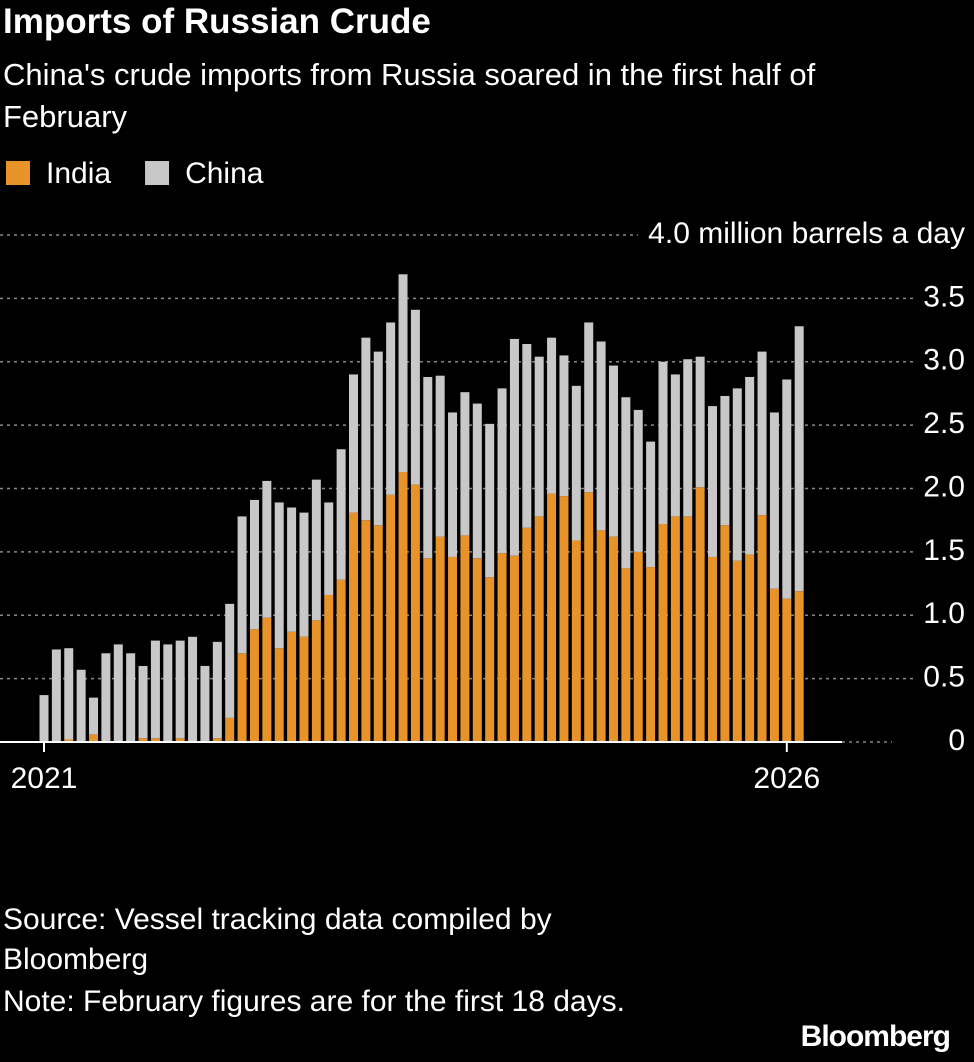 The height and width of the screenshot is (1062, 974). I want to click on y-tick-label: 4.0 million barrels a day, so click(806, 233).